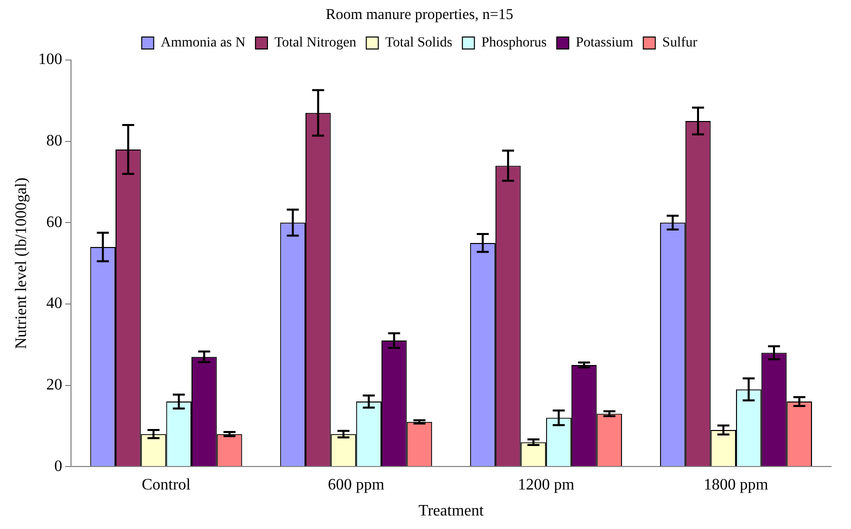 The height and width of the screenshot is (529, 851). Describe the element at coordinates (54, 141) in the screenshot. I see `y-tick-label: 80` at that location.